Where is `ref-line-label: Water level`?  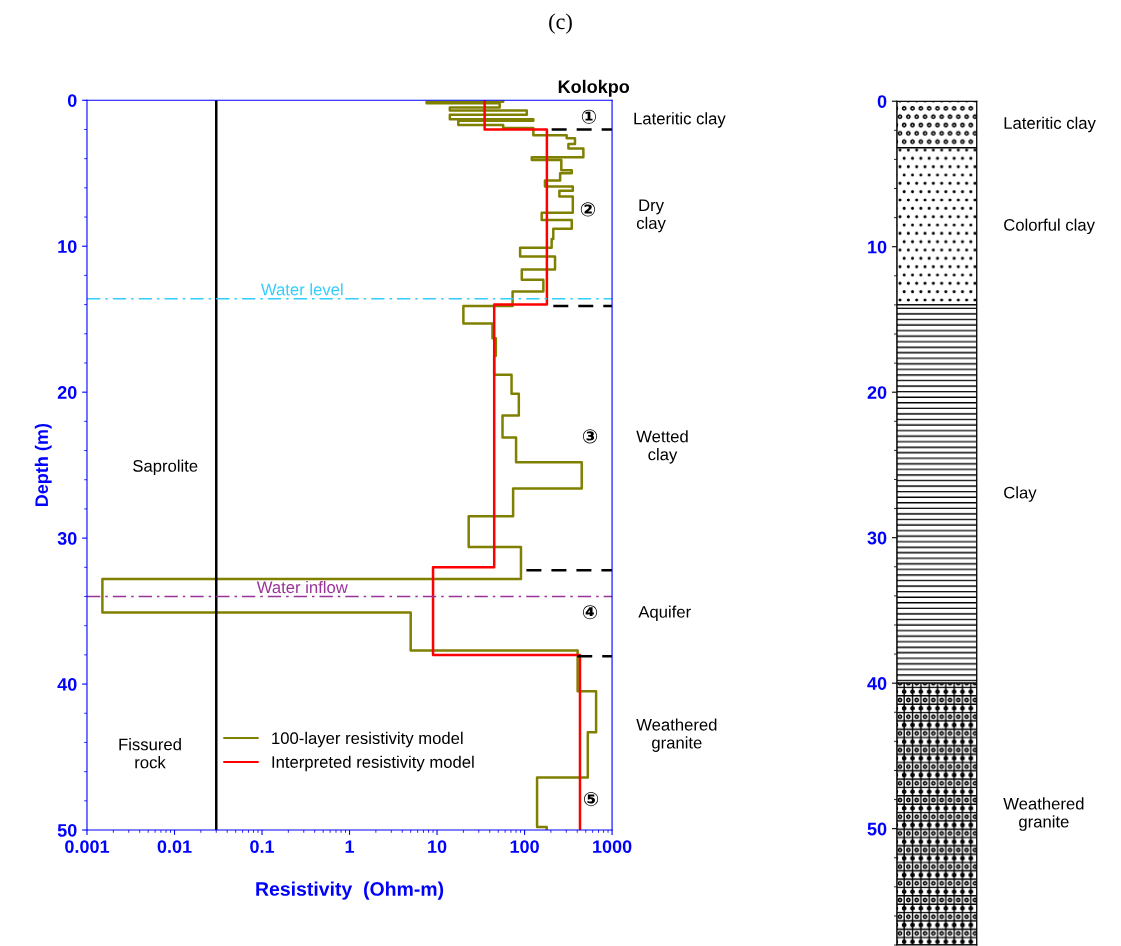 ref-line-label: Water level is located at coordinates (301, 289).